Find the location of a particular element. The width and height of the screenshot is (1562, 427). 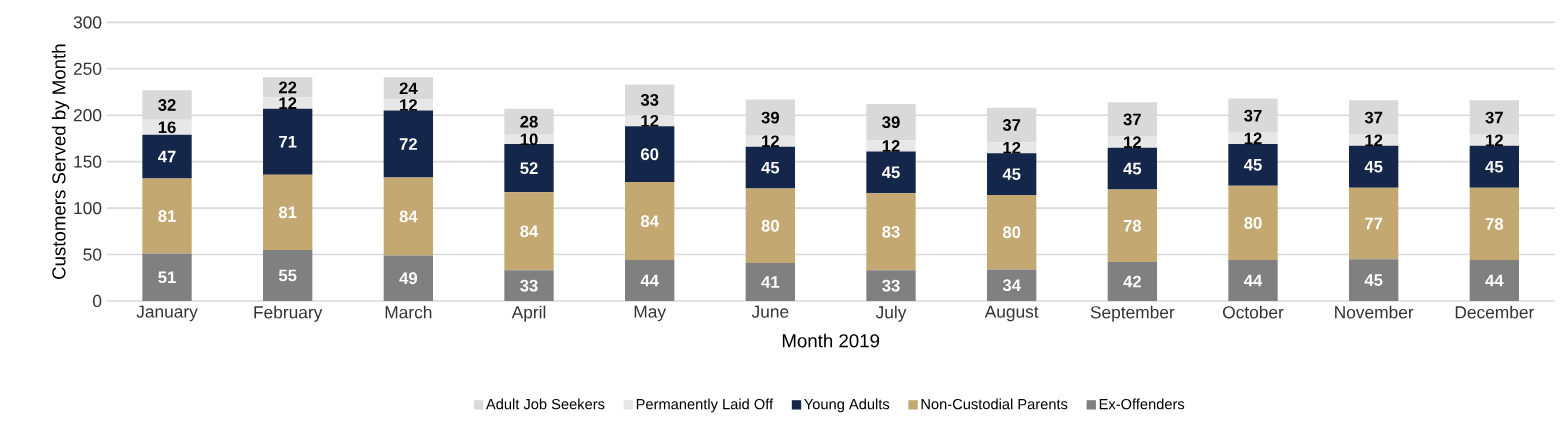

y-tick-label: 200 is located at coordinates (87, 115).